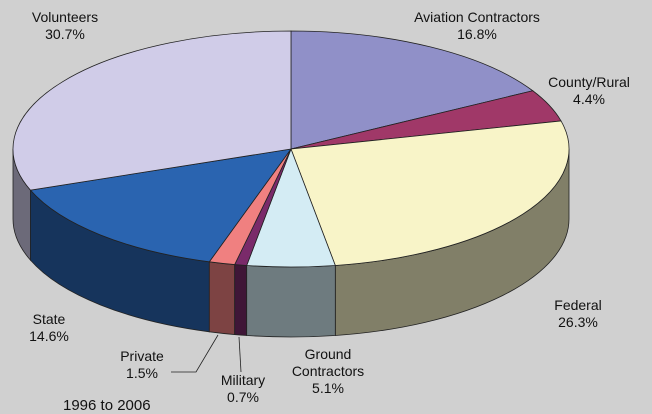 The width and height of the screenshot is (652, 414). Describe the element at coordinates (142, 365) in the screenshot. I see `label-private: Private 1.5%` at that location.